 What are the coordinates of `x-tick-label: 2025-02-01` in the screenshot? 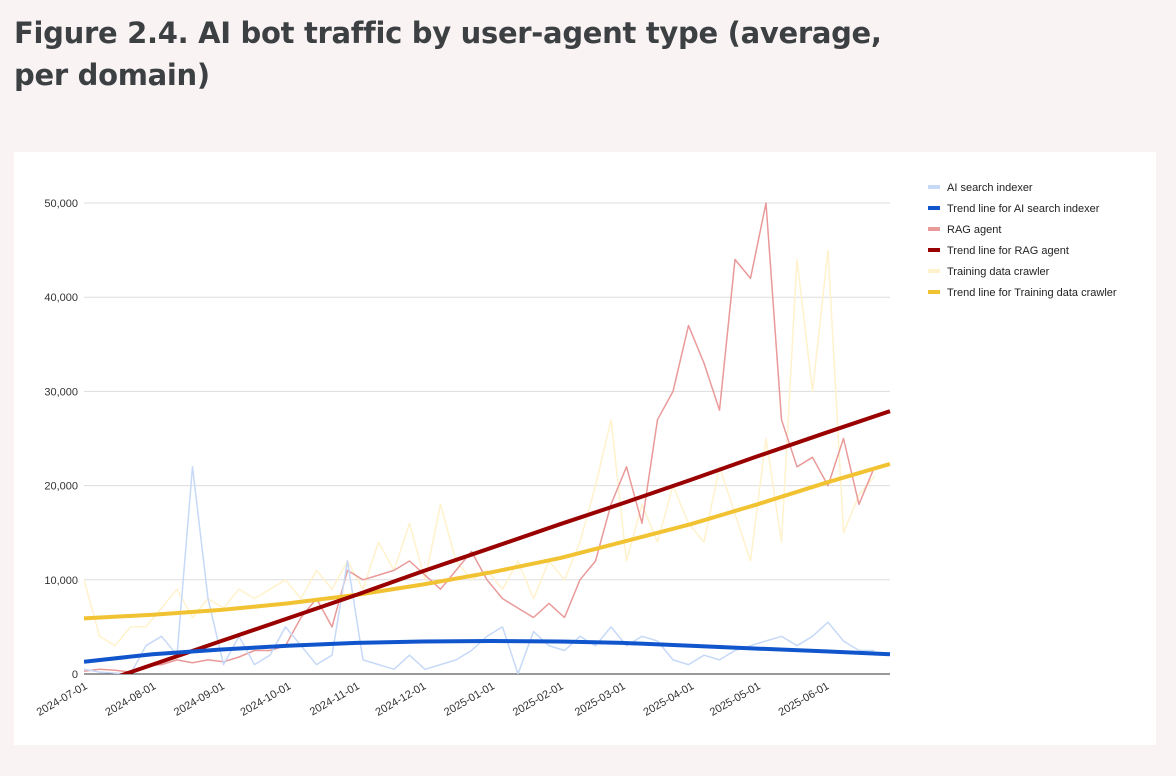 It's located at (538, 699).